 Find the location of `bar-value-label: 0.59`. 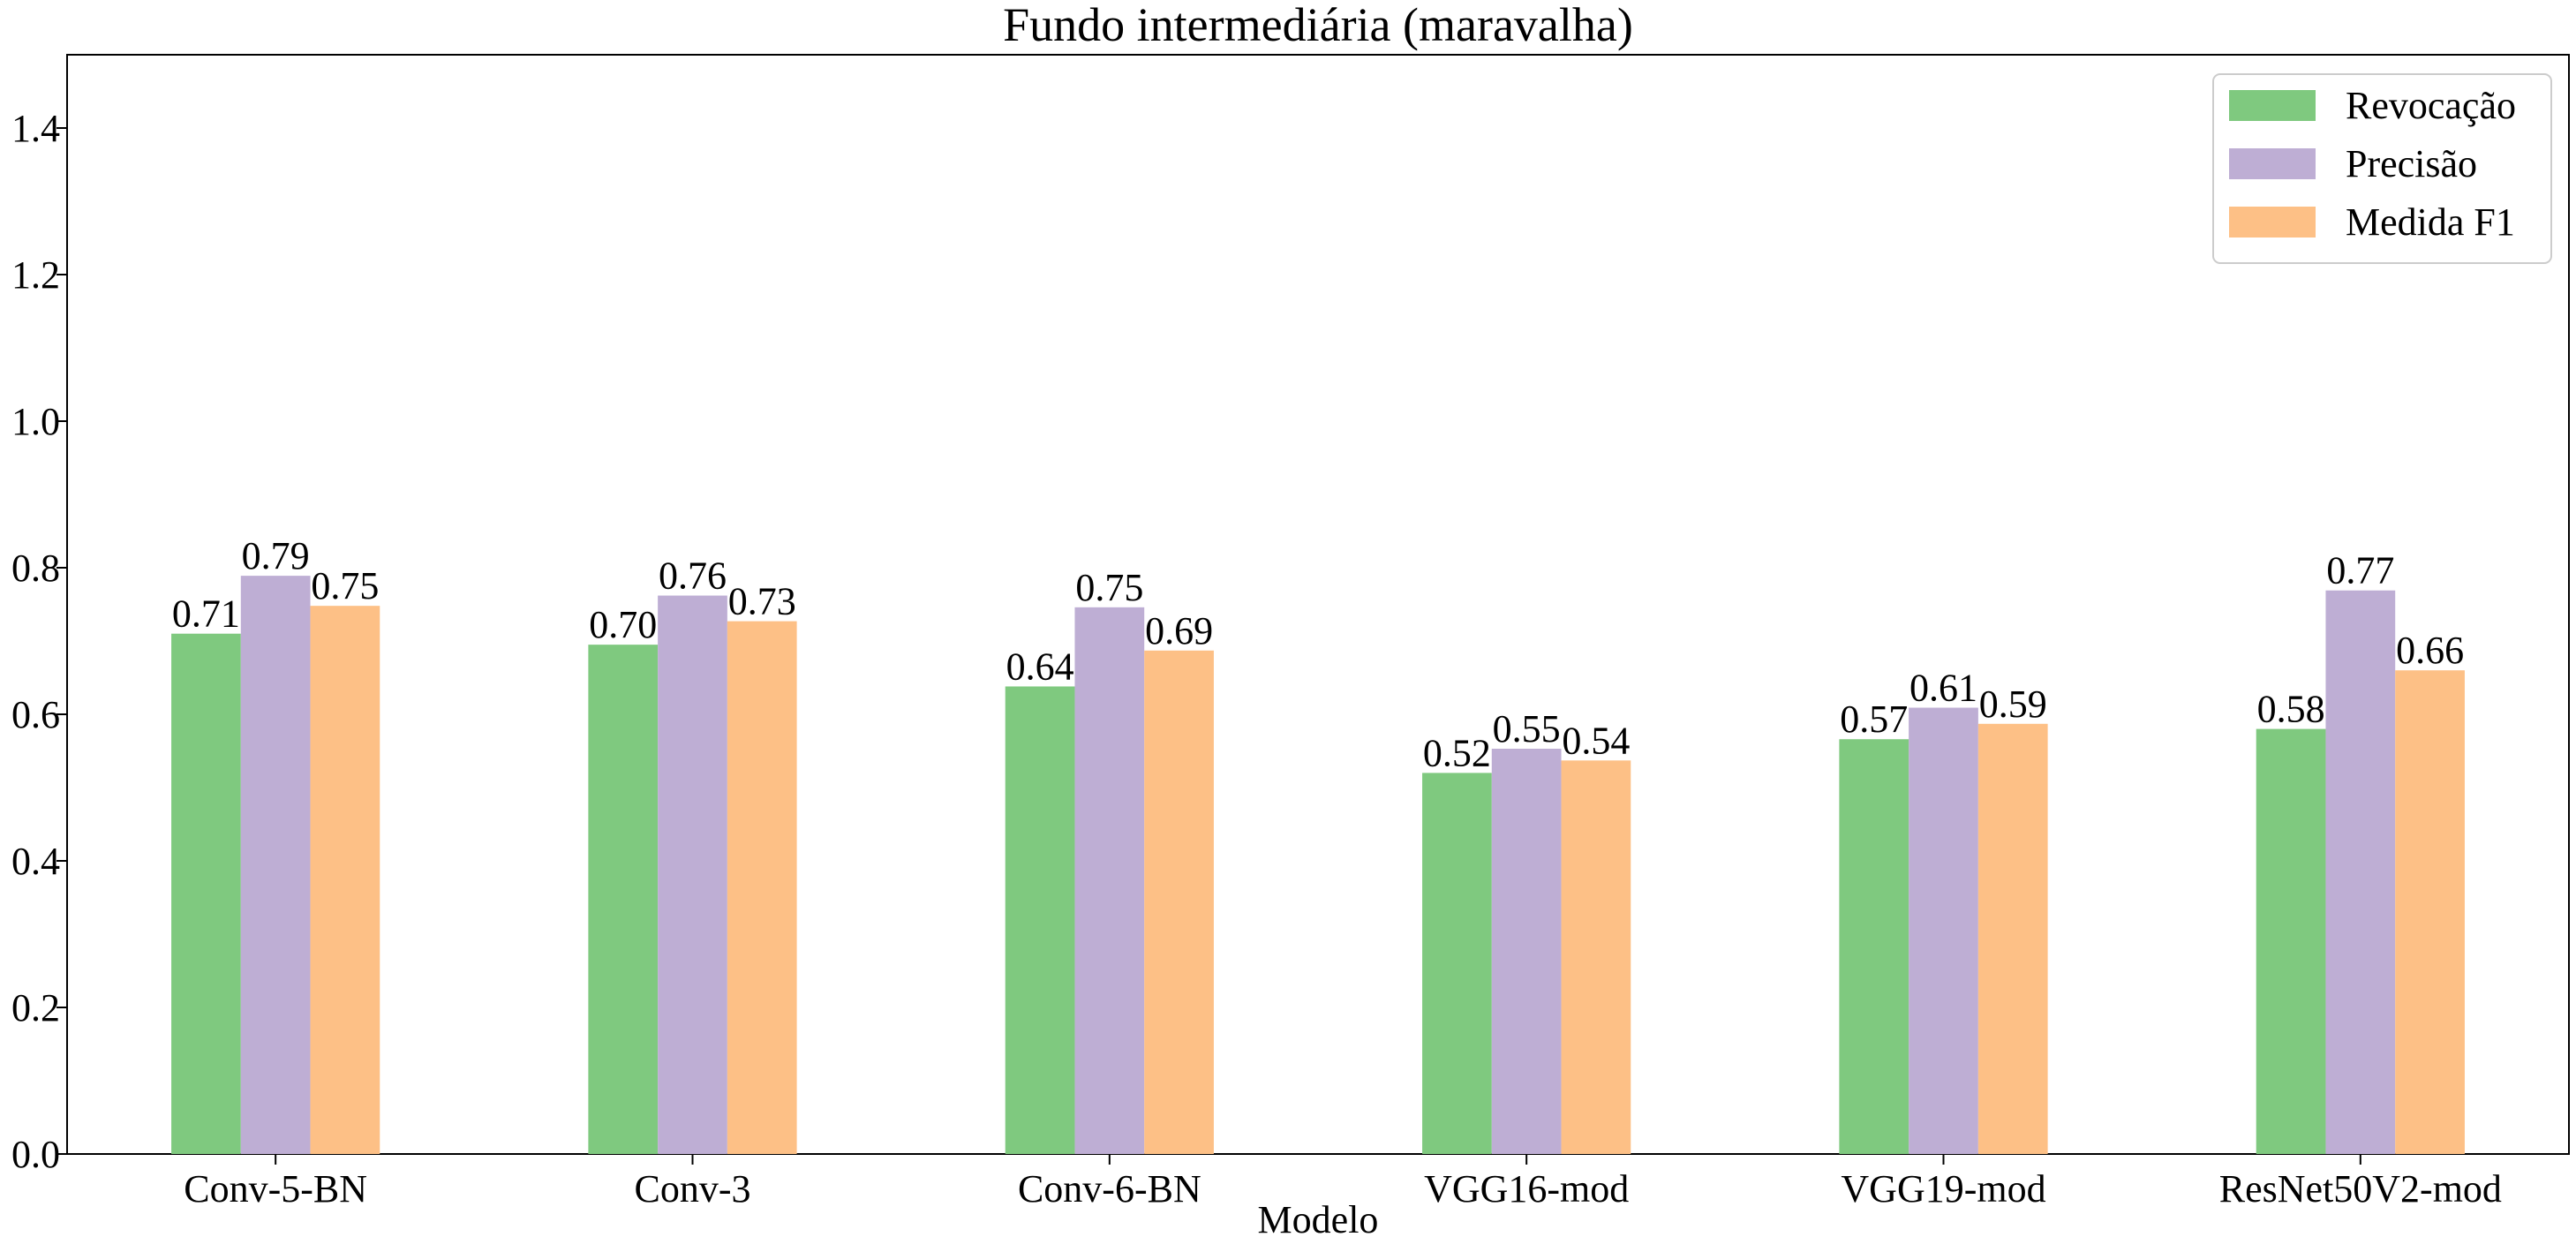

bar-value-label: 0.59 is located at coordinates (2013, 704).